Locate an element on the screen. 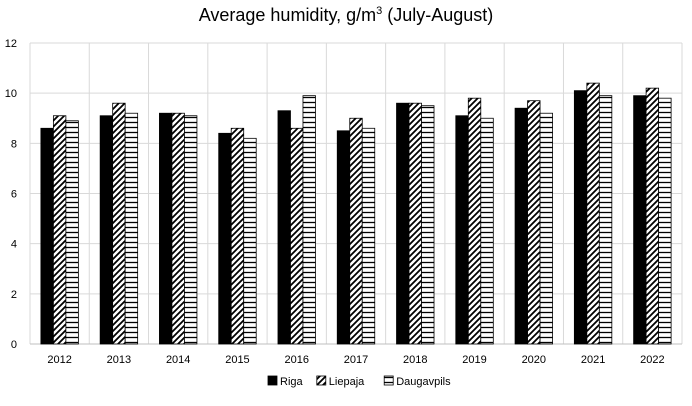 This screenshot has height=406, width=692. bar-riga-2019 is located at coordinates (462, 230).